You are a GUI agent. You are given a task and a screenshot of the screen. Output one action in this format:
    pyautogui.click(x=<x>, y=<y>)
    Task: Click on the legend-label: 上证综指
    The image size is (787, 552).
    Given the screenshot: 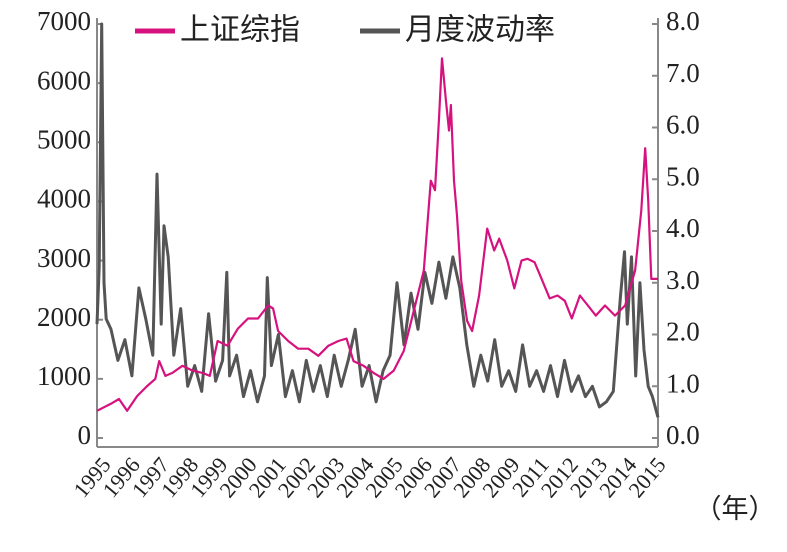 What is the action you would take?
    pyautogui.click(x=240, y=30)
    